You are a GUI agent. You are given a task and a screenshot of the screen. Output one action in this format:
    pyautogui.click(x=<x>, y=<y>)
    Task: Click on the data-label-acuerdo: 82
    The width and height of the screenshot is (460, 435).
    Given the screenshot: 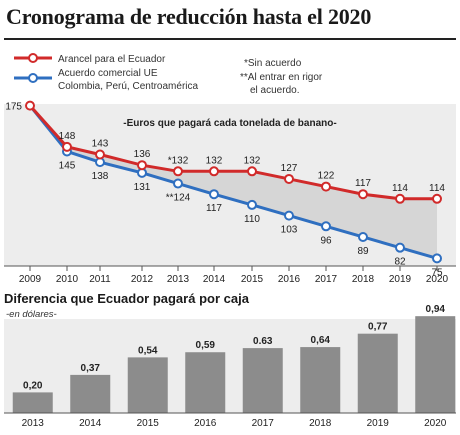 What is the action you would take?
    pyautogui.click(x=400, y=262)
    